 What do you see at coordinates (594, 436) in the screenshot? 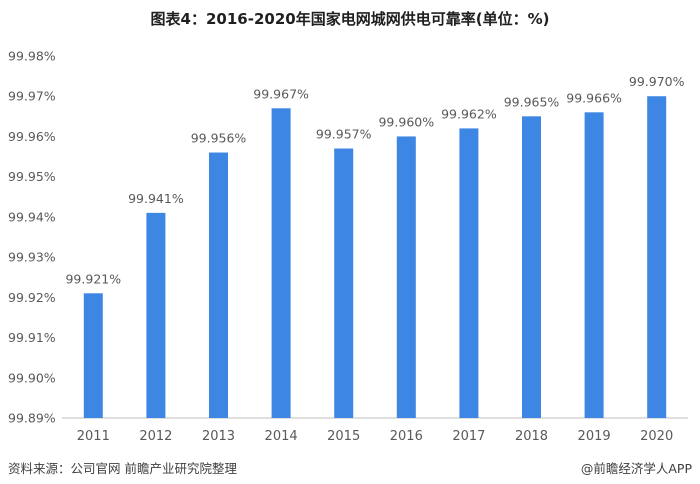
I see `x-tick-label: 2019` at bounding box center [594, 436].